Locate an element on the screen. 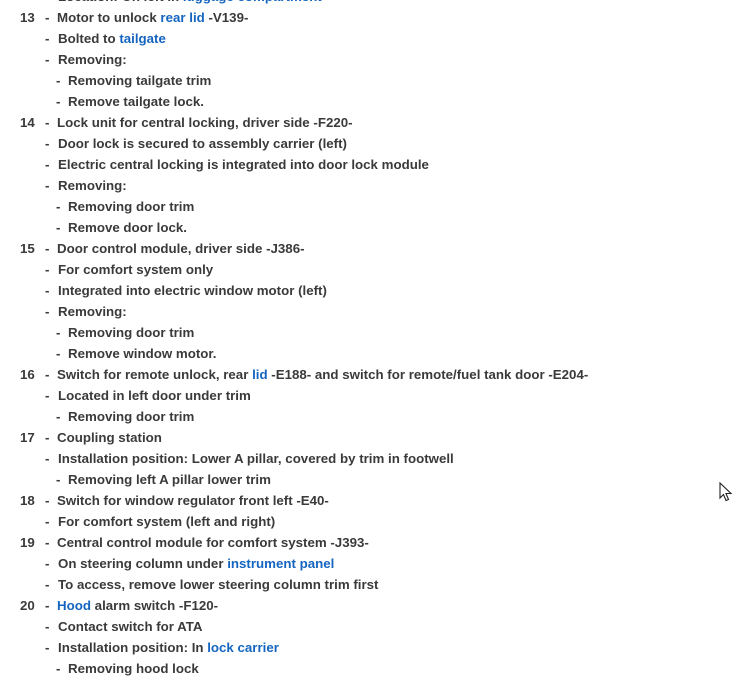 This screenshot has height=700, width=737. text-segment: For comfort system (left and right) is located at coordinates (167, 521).